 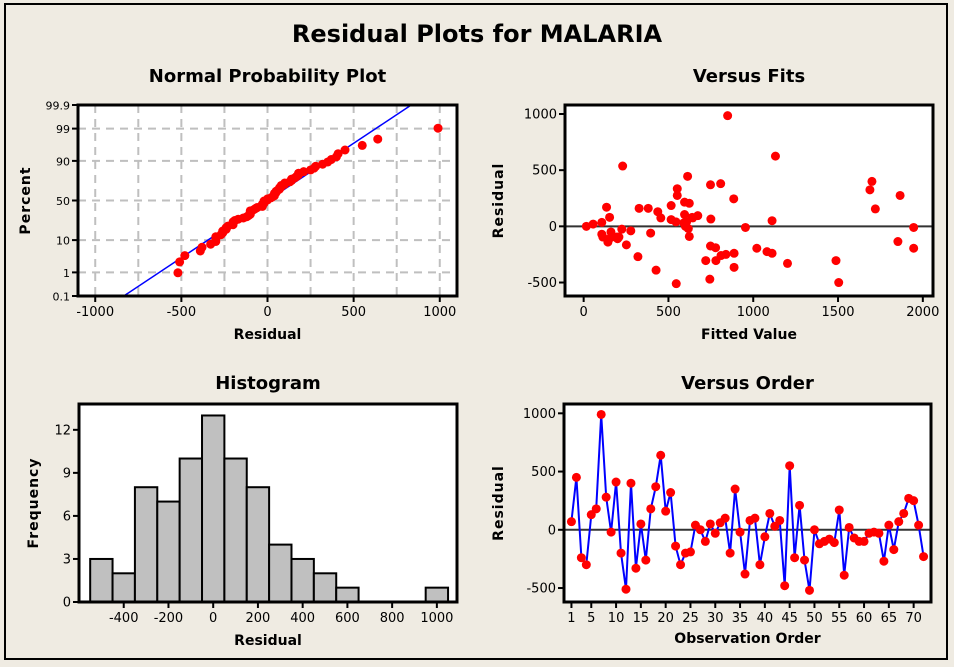 What do you see at coordinates (749, 200) in the screenshot?
I see `fits-plot-area` at bounding box center [749, 200].